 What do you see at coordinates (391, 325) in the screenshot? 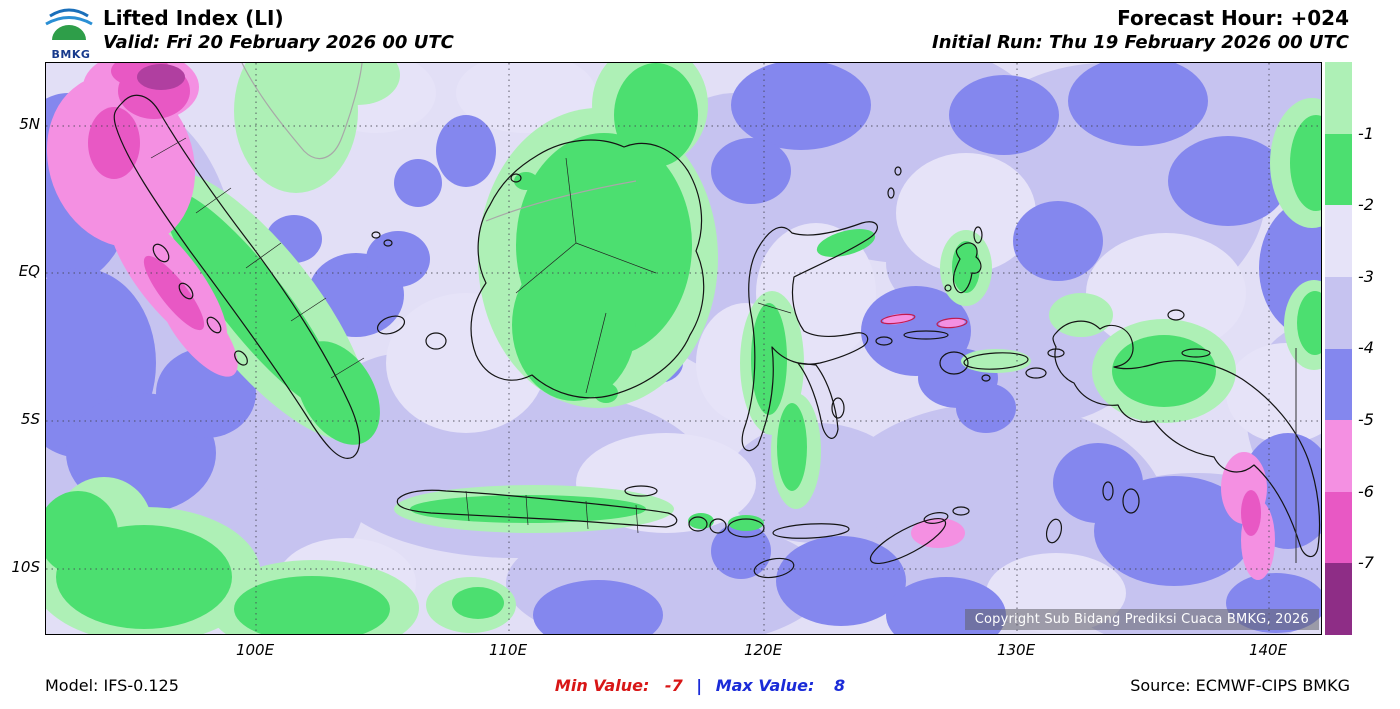
I see `island-bangka` at bounding box center [391, 325].